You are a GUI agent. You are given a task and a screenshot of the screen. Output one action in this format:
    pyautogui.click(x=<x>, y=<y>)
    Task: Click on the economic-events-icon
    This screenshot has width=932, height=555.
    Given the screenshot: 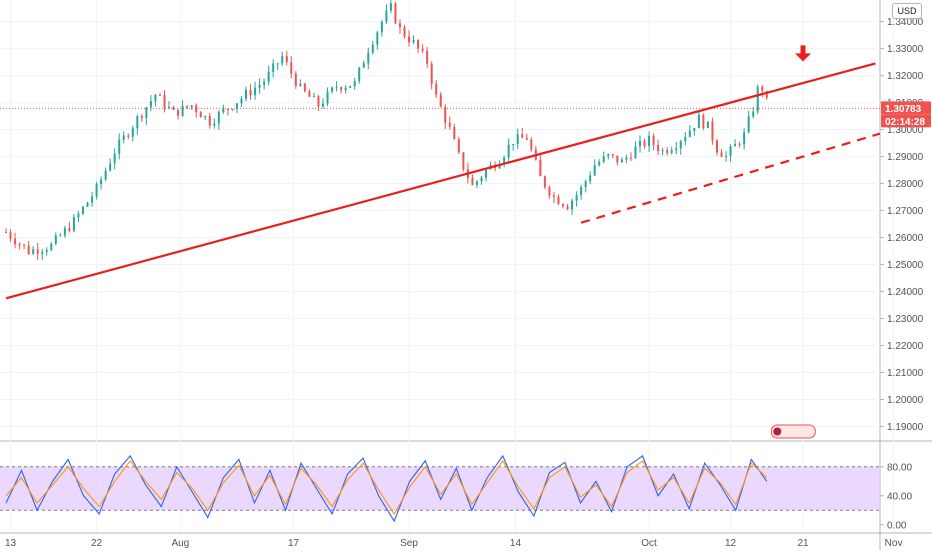 What is the action you would take?
    pyautogui.click(x=793, y=431)
    